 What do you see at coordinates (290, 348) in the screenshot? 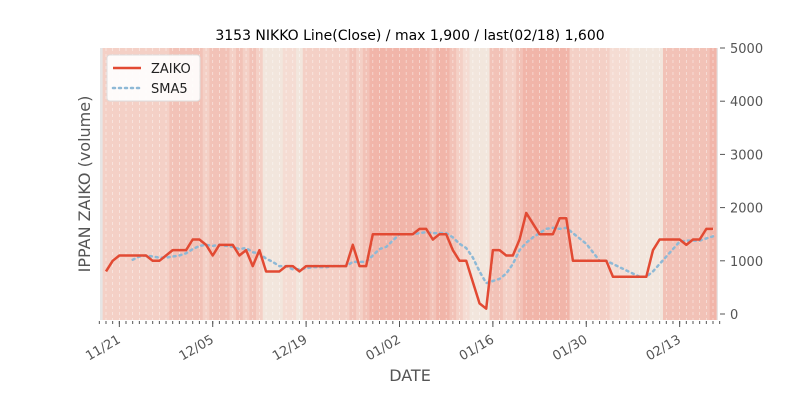
I see `x-tick-label: 12/19` at bounding box center [290, 348].